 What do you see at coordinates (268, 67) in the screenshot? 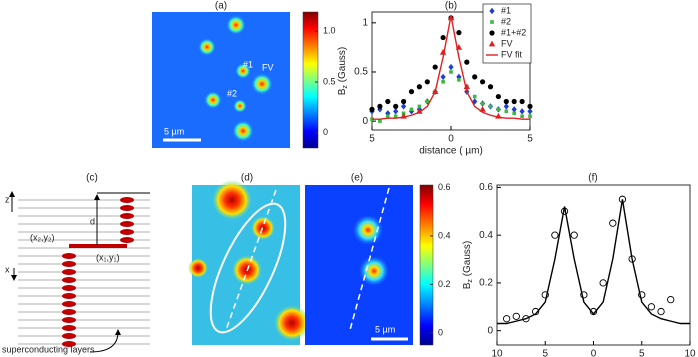
I see `annotation: FV` at bounding box center [268, 67].